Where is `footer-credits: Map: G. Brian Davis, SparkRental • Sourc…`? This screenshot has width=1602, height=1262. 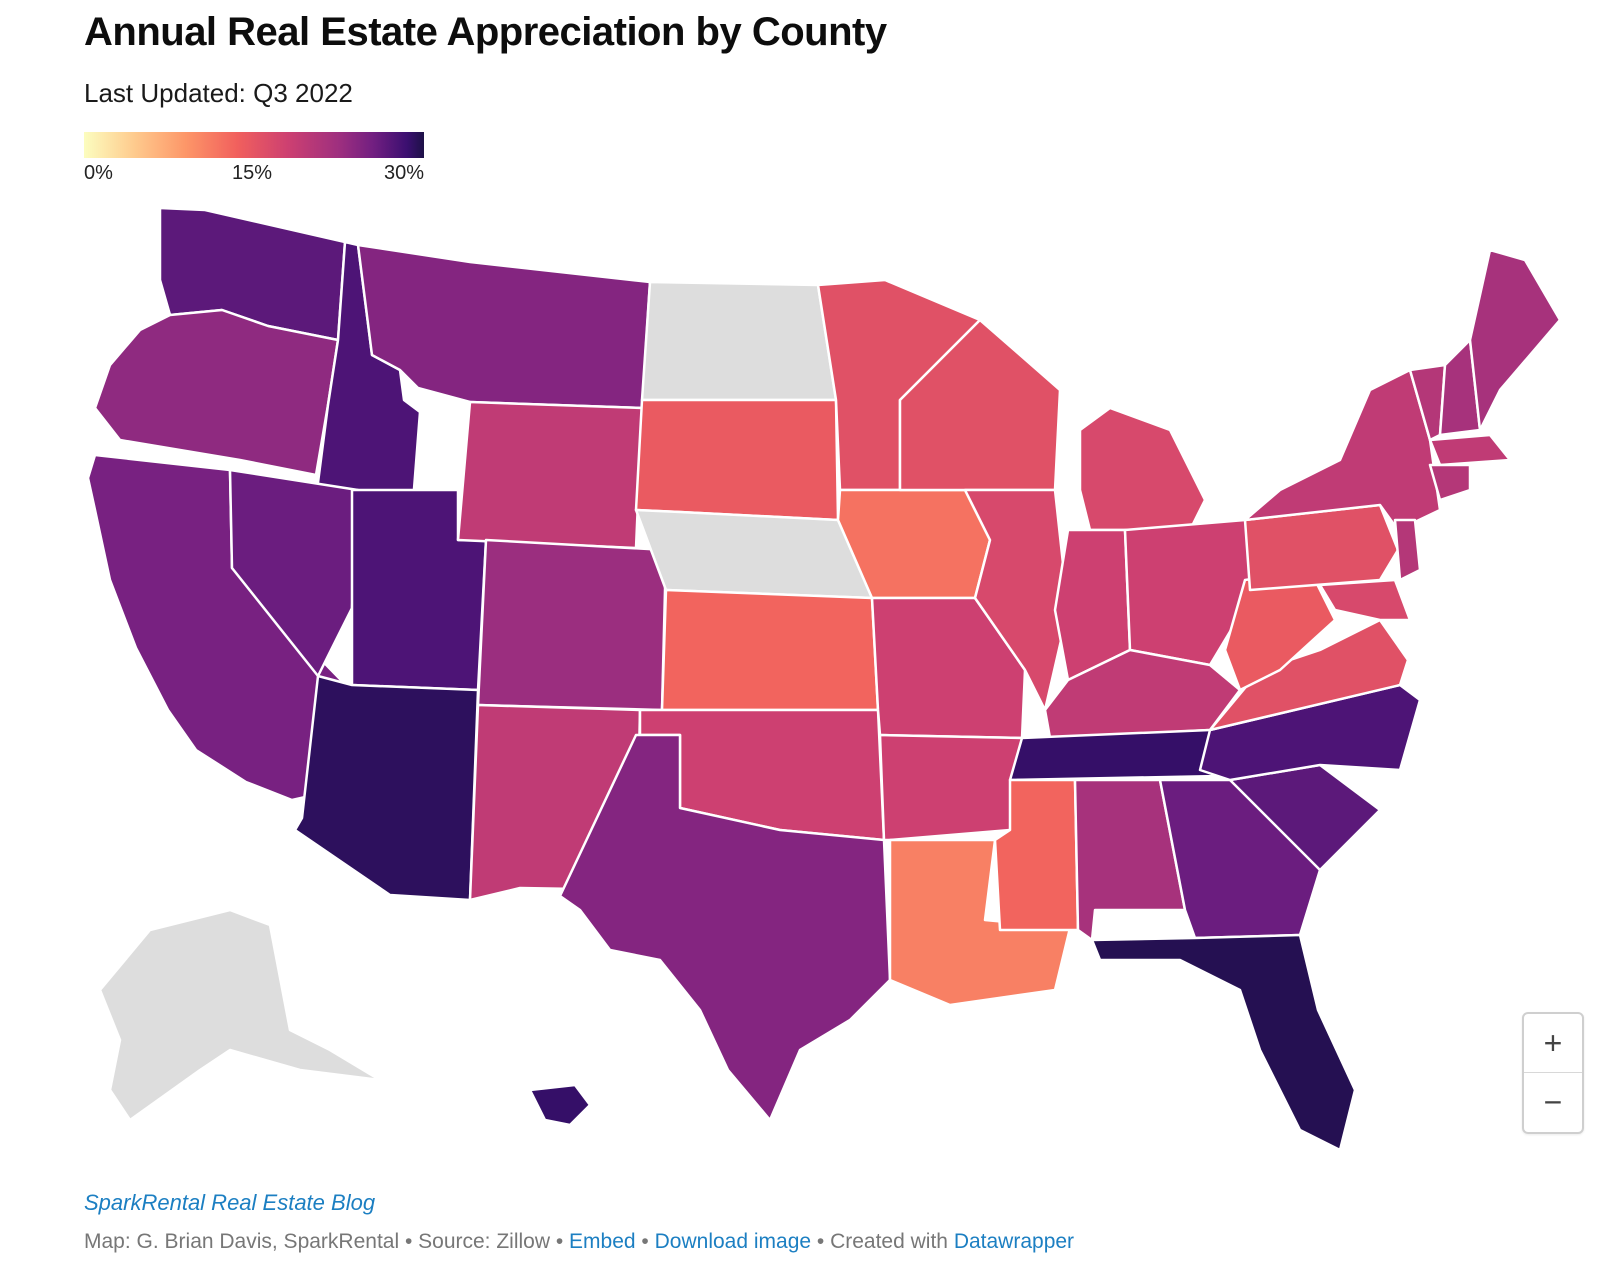 footer-credits: Map: G. Brian Davis, SparkRental • Sourc… is located at coordinates (579, 1242).